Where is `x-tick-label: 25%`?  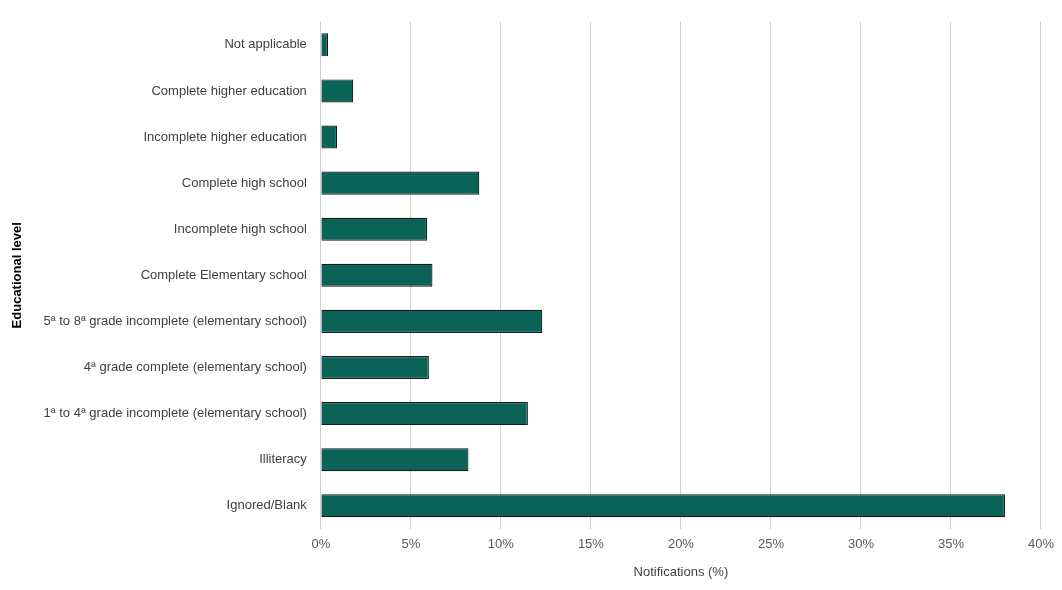 x-tick-label: 25% is located at coordinates (771, 544).